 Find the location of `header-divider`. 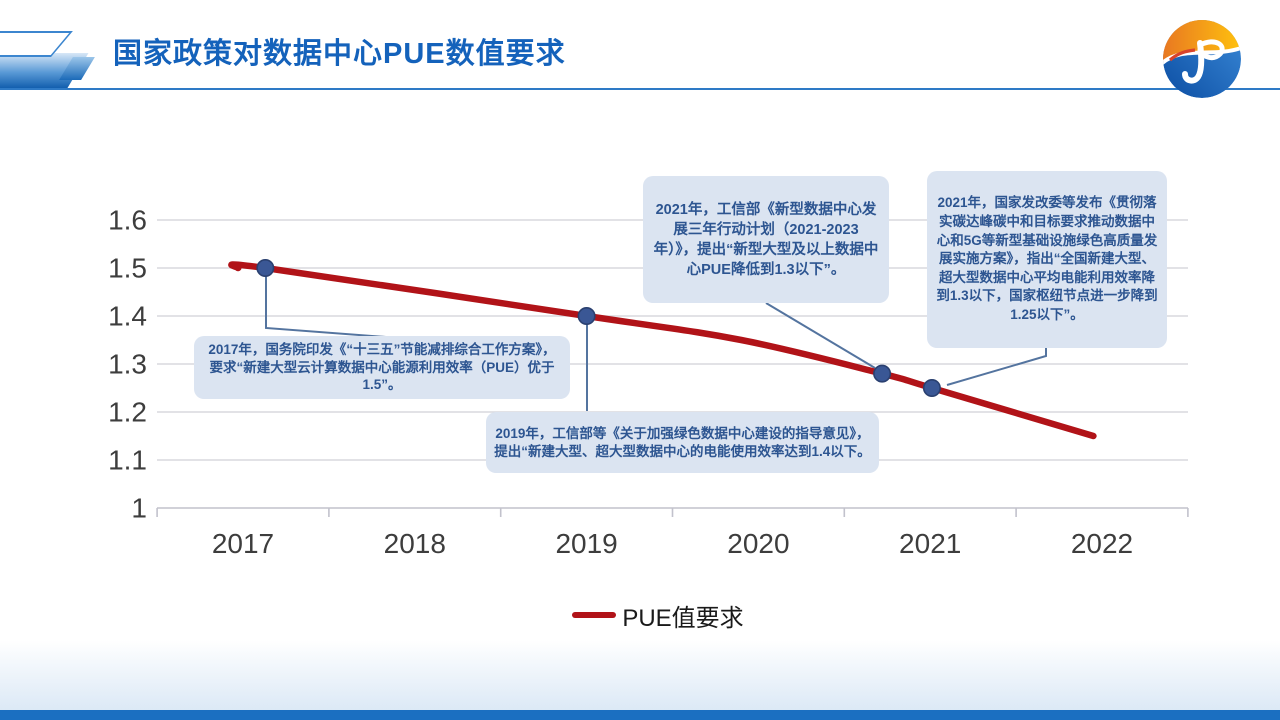

header-divider is located at coordinates (640, 89).